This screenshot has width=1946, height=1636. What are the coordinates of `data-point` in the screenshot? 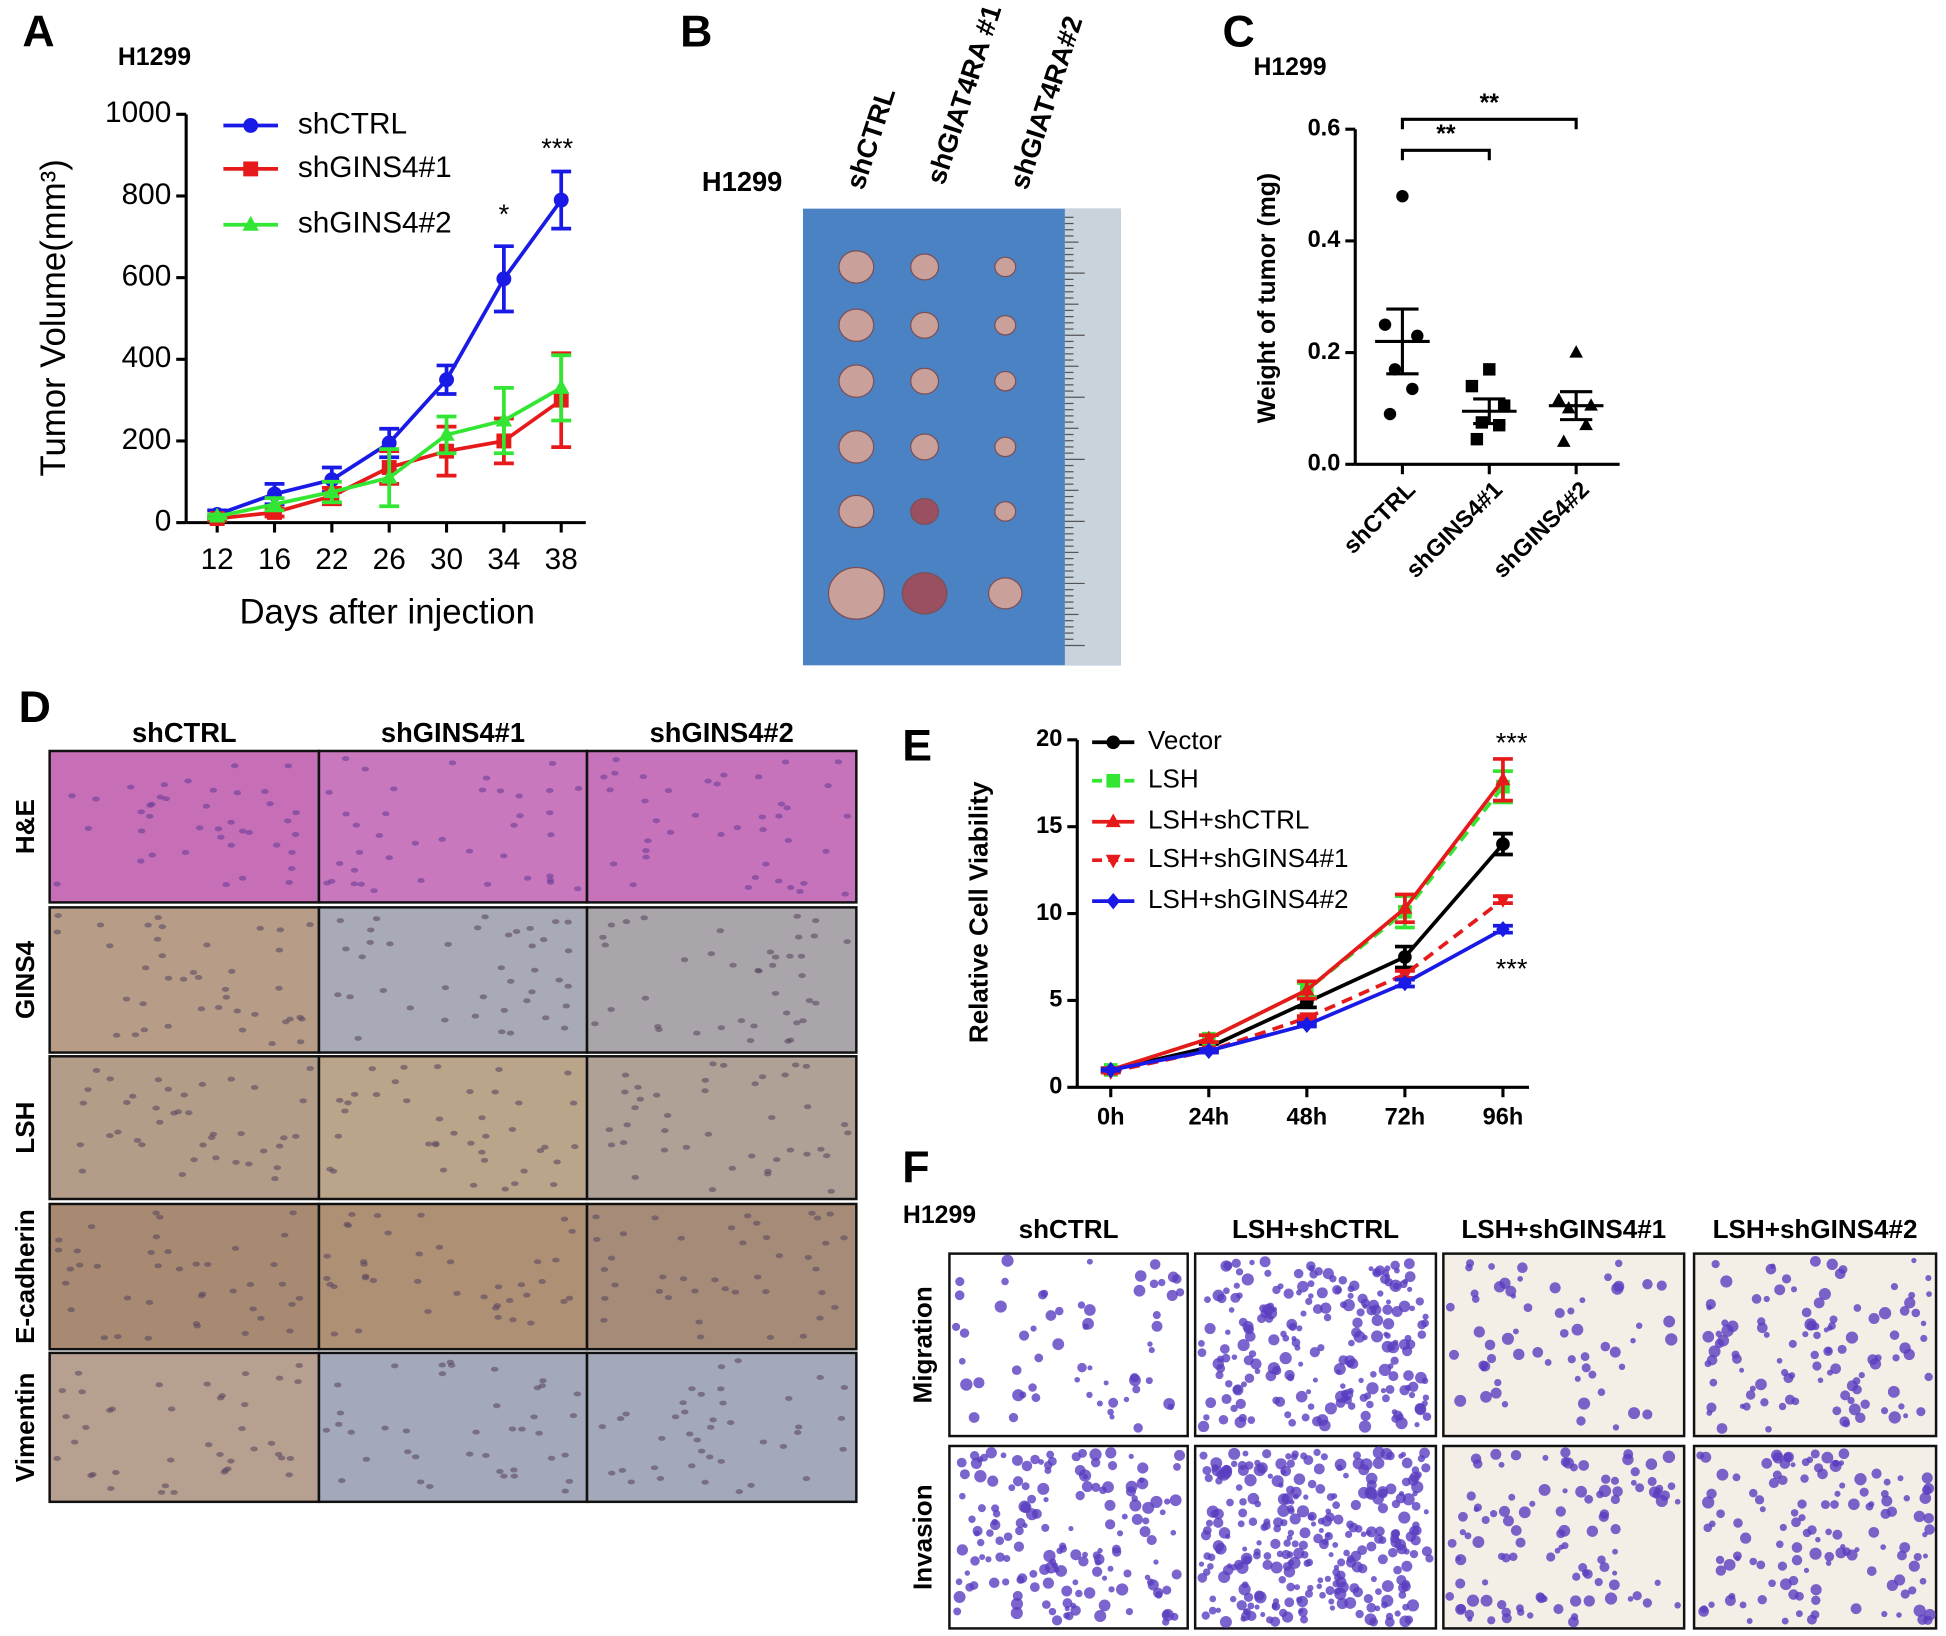 It's located at (1385, 324).